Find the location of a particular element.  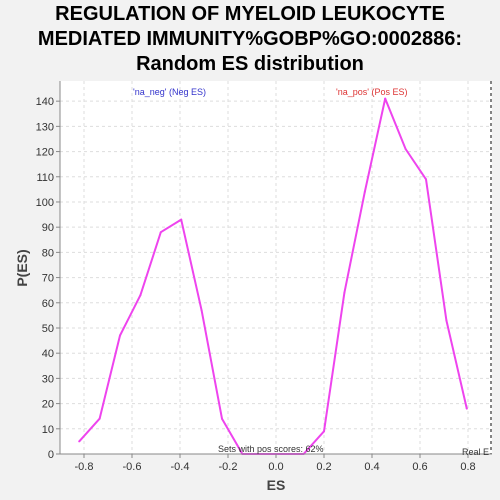

y-tick-label: 110 is located at coordinates (45, 178).